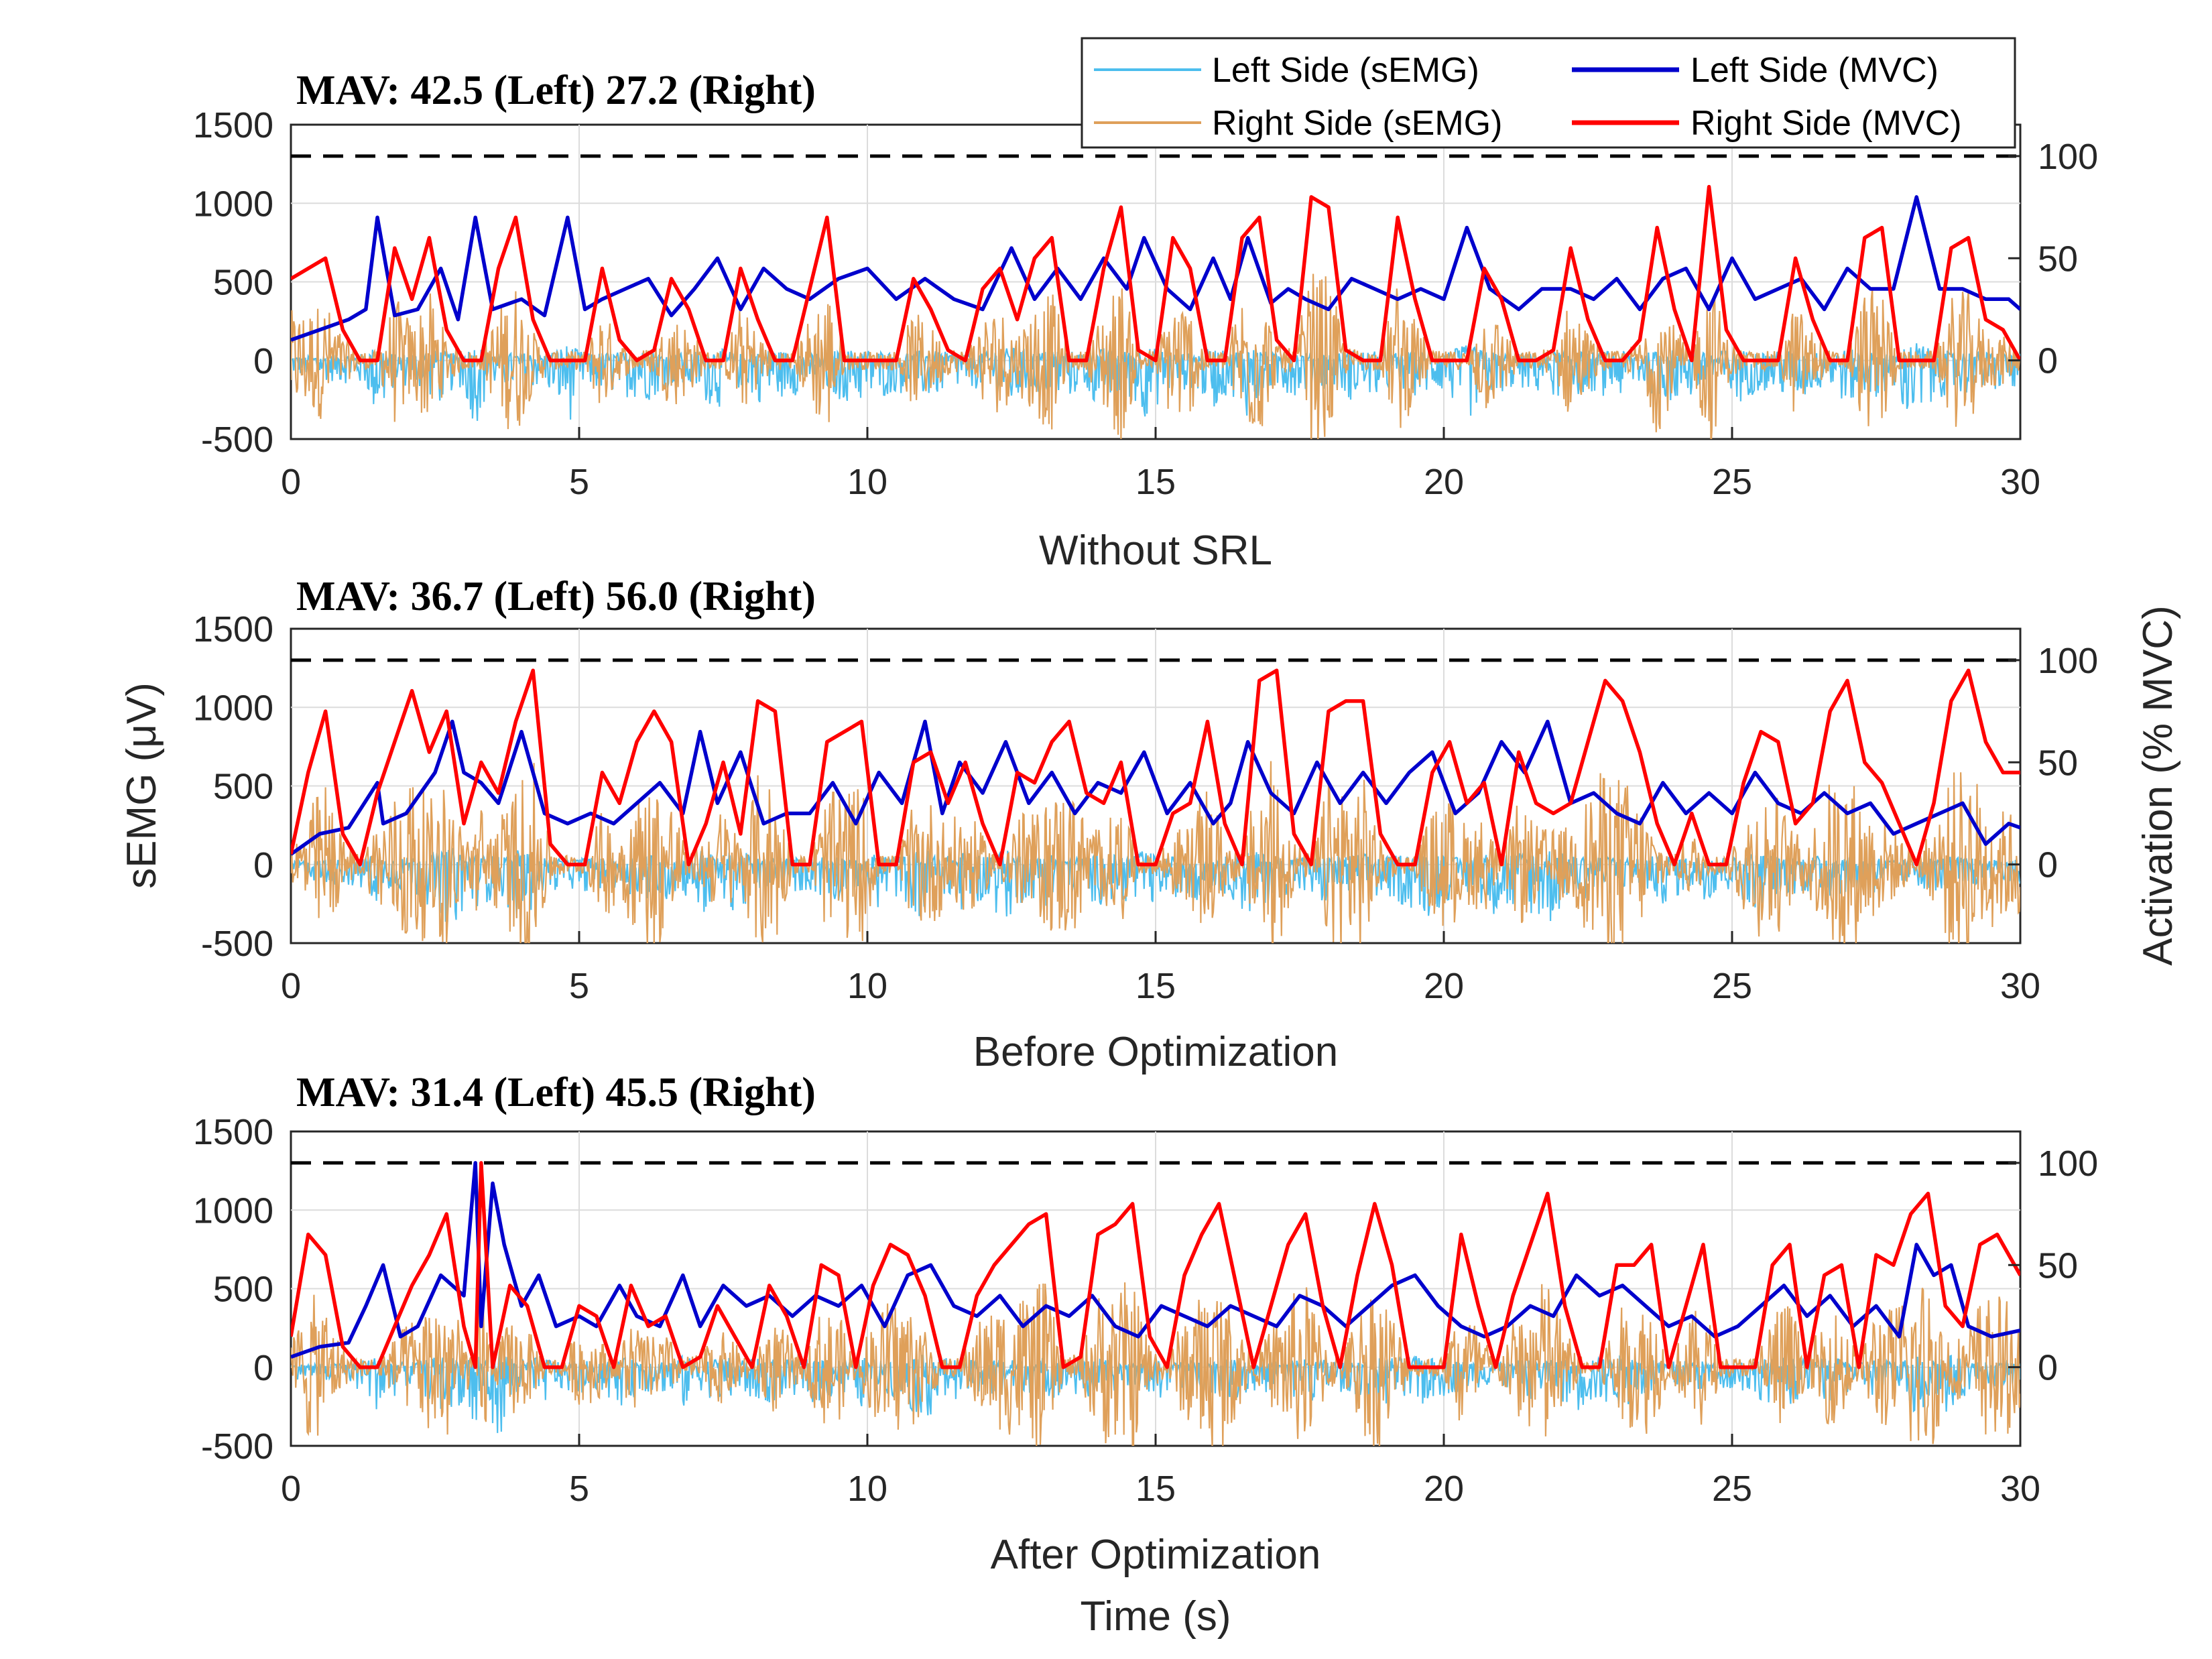  I want to click on x-axis-label: Before Optimization, so click(1155, 1052).